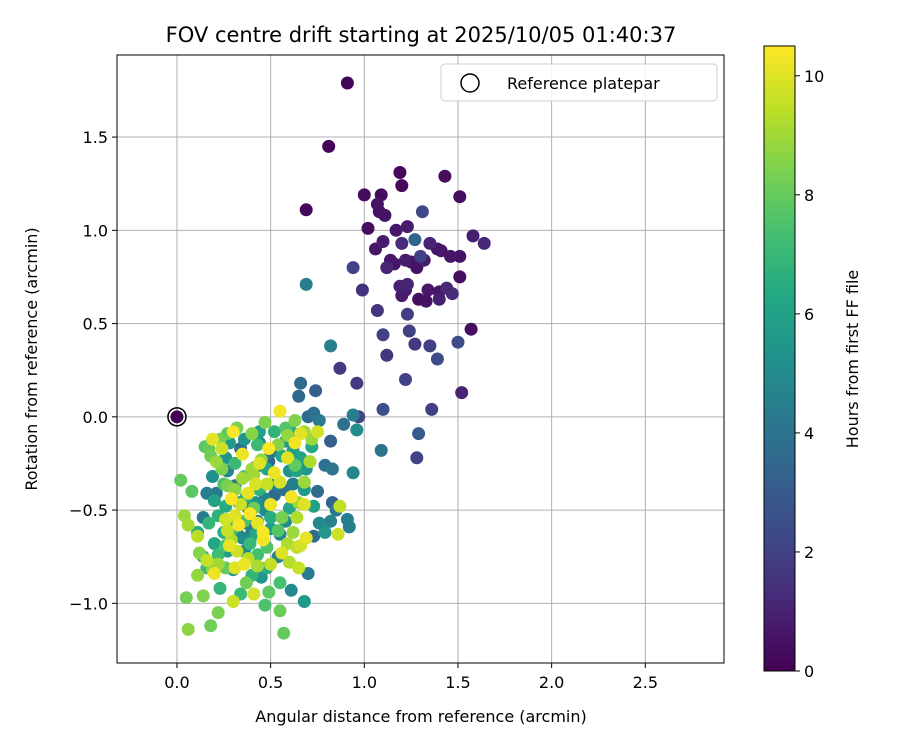 Image resolution: width=900 pixels, height=750 pixels. What do you see at coordinates (88, 510) in the screenshot?
I see `y-tick-label: −0.5` at bounding box center [88, 510].